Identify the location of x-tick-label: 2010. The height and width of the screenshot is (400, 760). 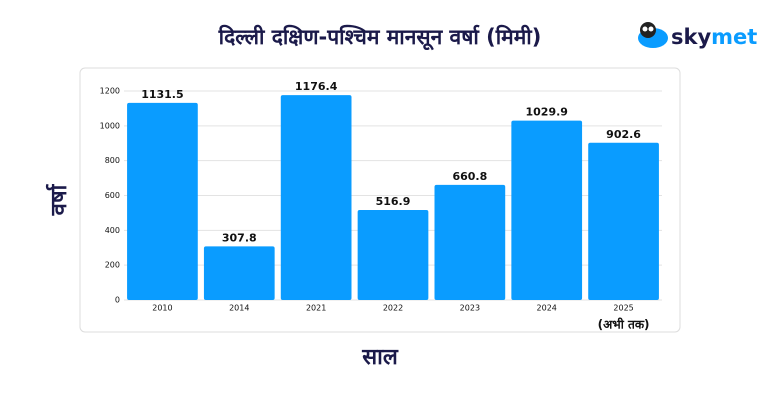
(162, 308).